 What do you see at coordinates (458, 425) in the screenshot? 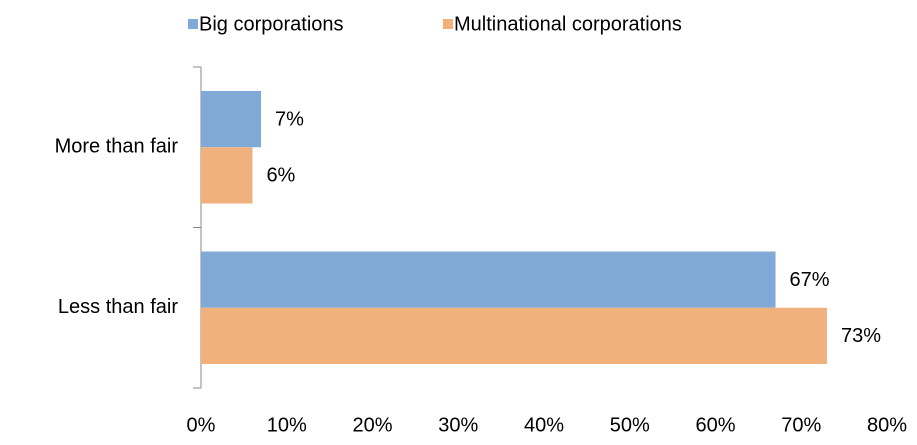
I see `x-tick-label: 30%` at bounding box center [458, 425].